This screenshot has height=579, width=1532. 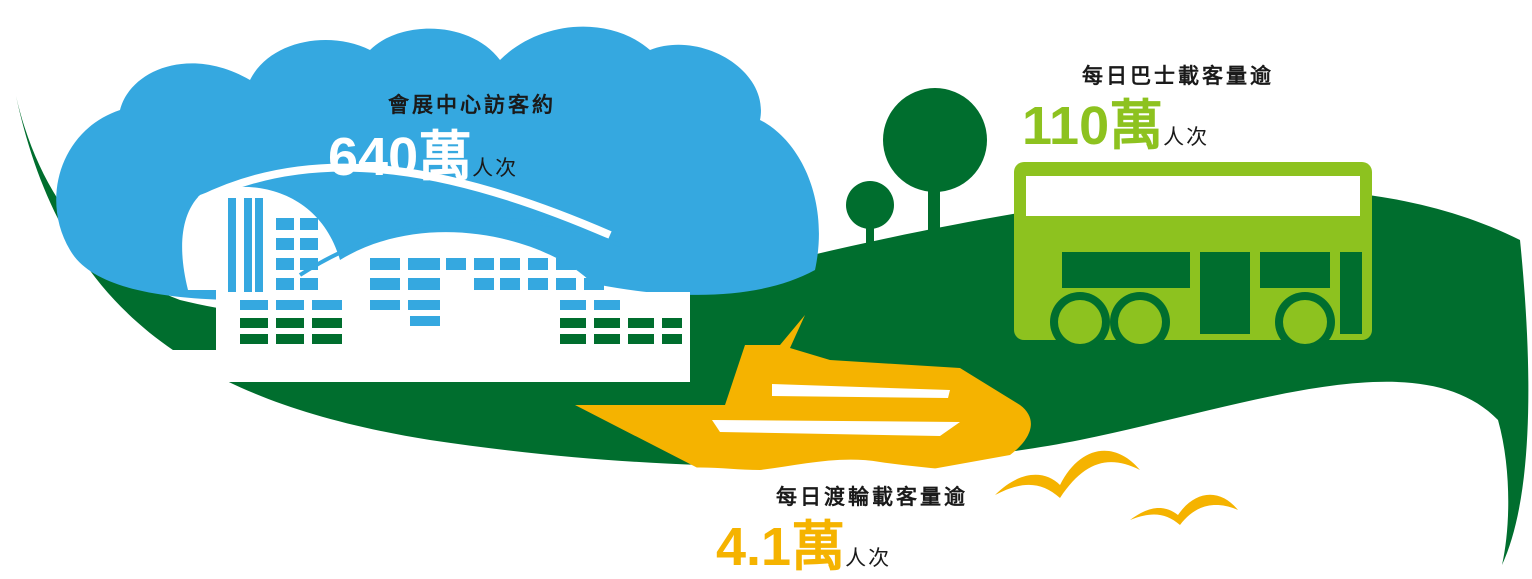 What do you see at coordinates (1178, 76) in the screenshot?
I see `bus-passengers-label: 每日巴士載客量逾` at bounding box center [1178, 76].